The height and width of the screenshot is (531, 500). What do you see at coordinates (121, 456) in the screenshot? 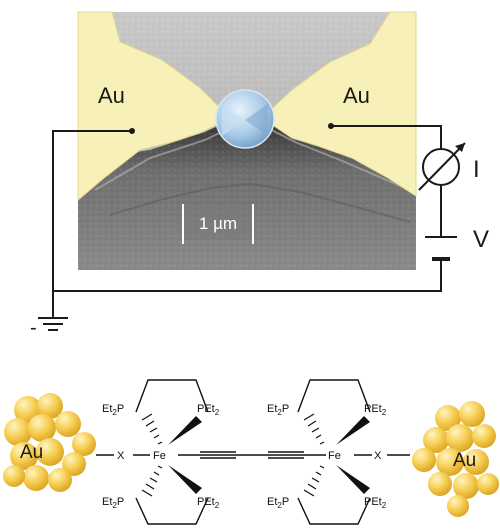
I see `left-linker-label: X` at bounding box center [121, 456].